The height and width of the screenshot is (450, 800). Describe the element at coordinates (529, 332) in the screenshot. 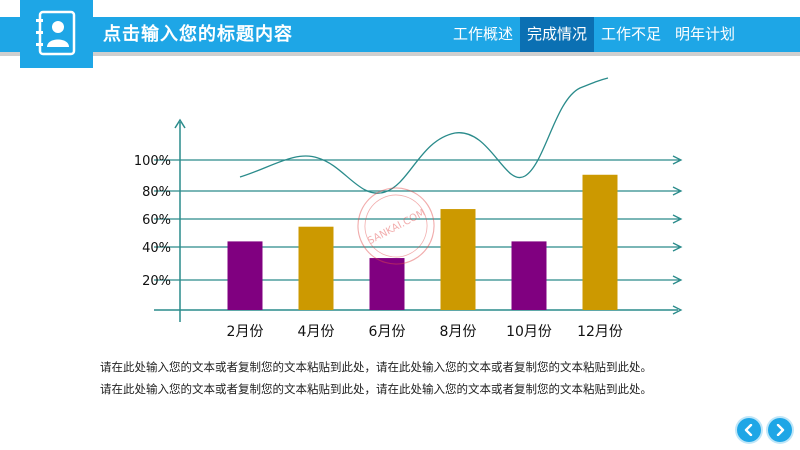

I see `x-tick-label: 10月份` at that location.